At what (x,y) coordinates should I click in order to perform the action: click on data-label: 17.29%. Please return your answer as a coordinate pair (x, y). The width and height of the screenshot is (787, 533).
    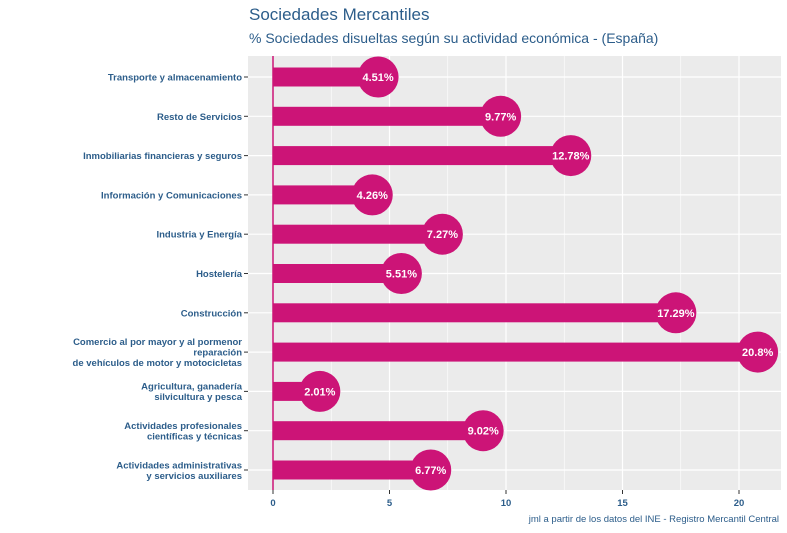
    Looking at the image, I should click on (676, 314).